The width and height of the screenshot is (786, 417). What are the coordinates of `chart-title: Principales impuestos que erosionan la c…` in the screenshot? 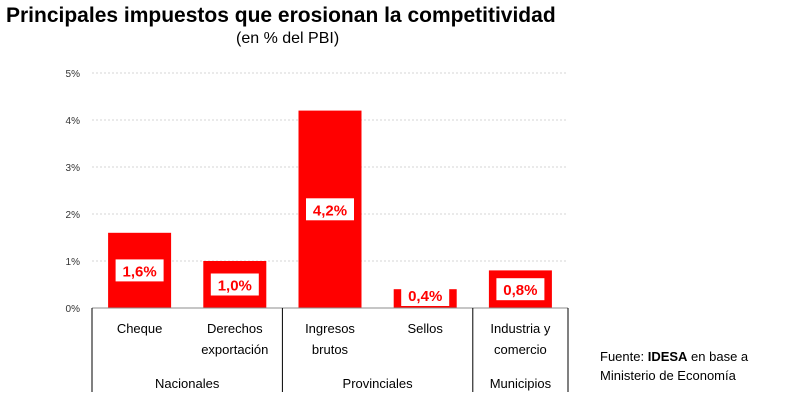 It's located at (281, 15).